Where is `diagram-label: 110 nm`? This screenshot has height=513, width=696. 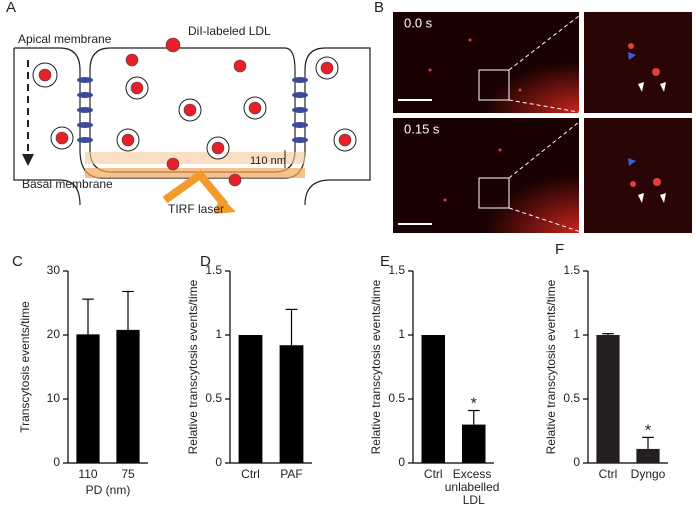 diagram-label: 110 nm is located at coordinates (268, 161).